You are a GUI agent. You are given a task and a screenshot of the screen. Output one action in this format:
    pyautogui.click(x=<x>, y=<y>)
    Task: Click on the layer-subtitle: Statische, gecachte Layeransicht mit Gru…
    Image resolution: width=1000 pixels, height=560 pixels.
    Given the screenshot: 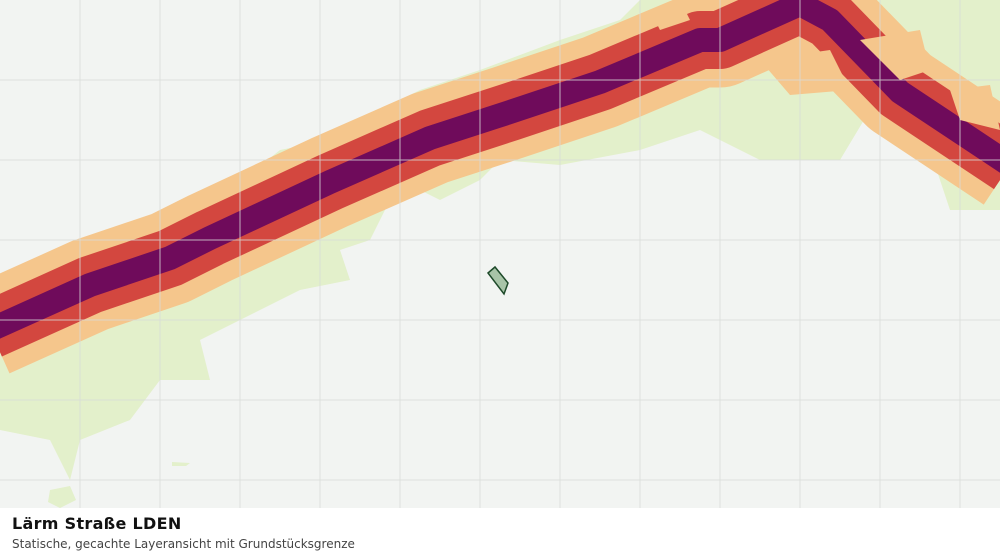 What is the action you would take?
    pyautogui.click(x=183, y=544)
    